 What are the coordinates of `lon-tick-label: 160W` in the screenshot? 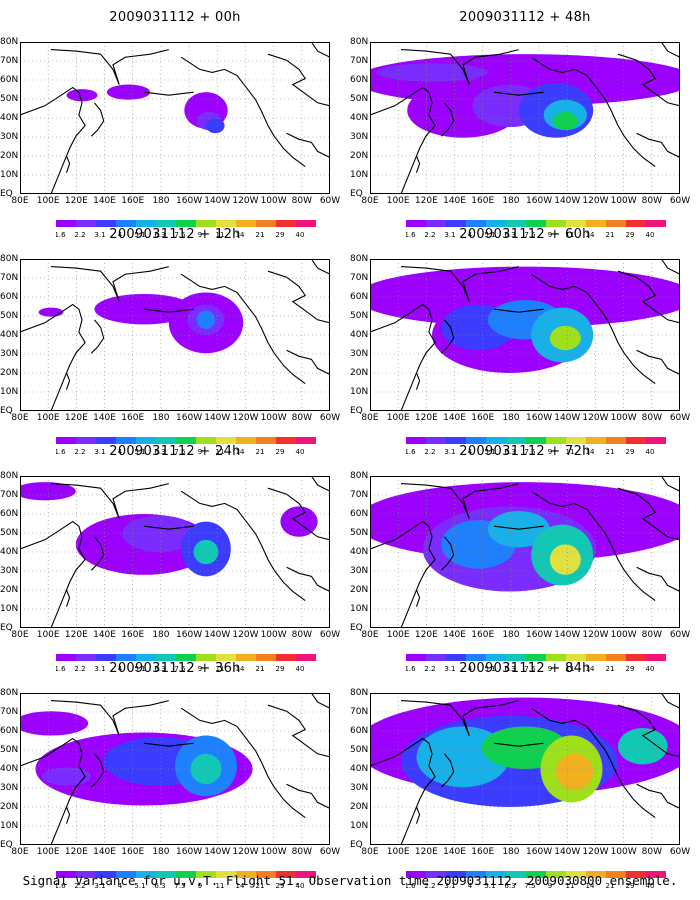 It's located at (539, 635).